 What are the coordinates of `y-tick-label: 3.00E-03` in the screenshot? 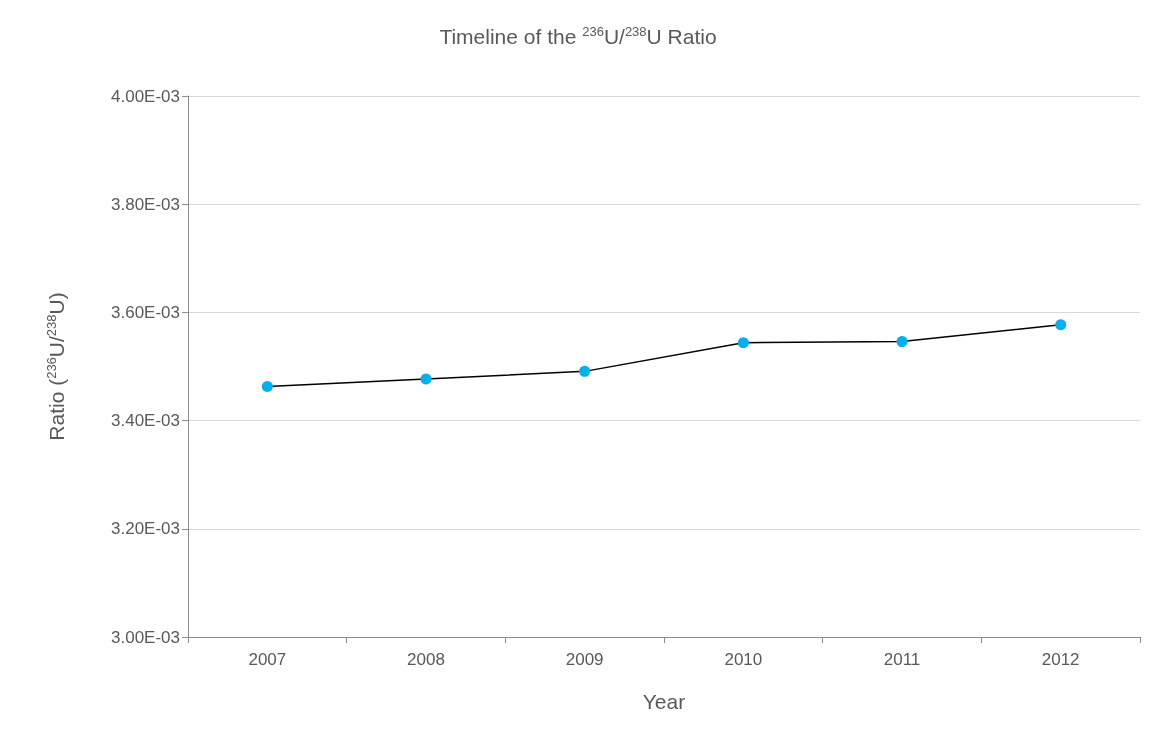 It's located at (145, 637).